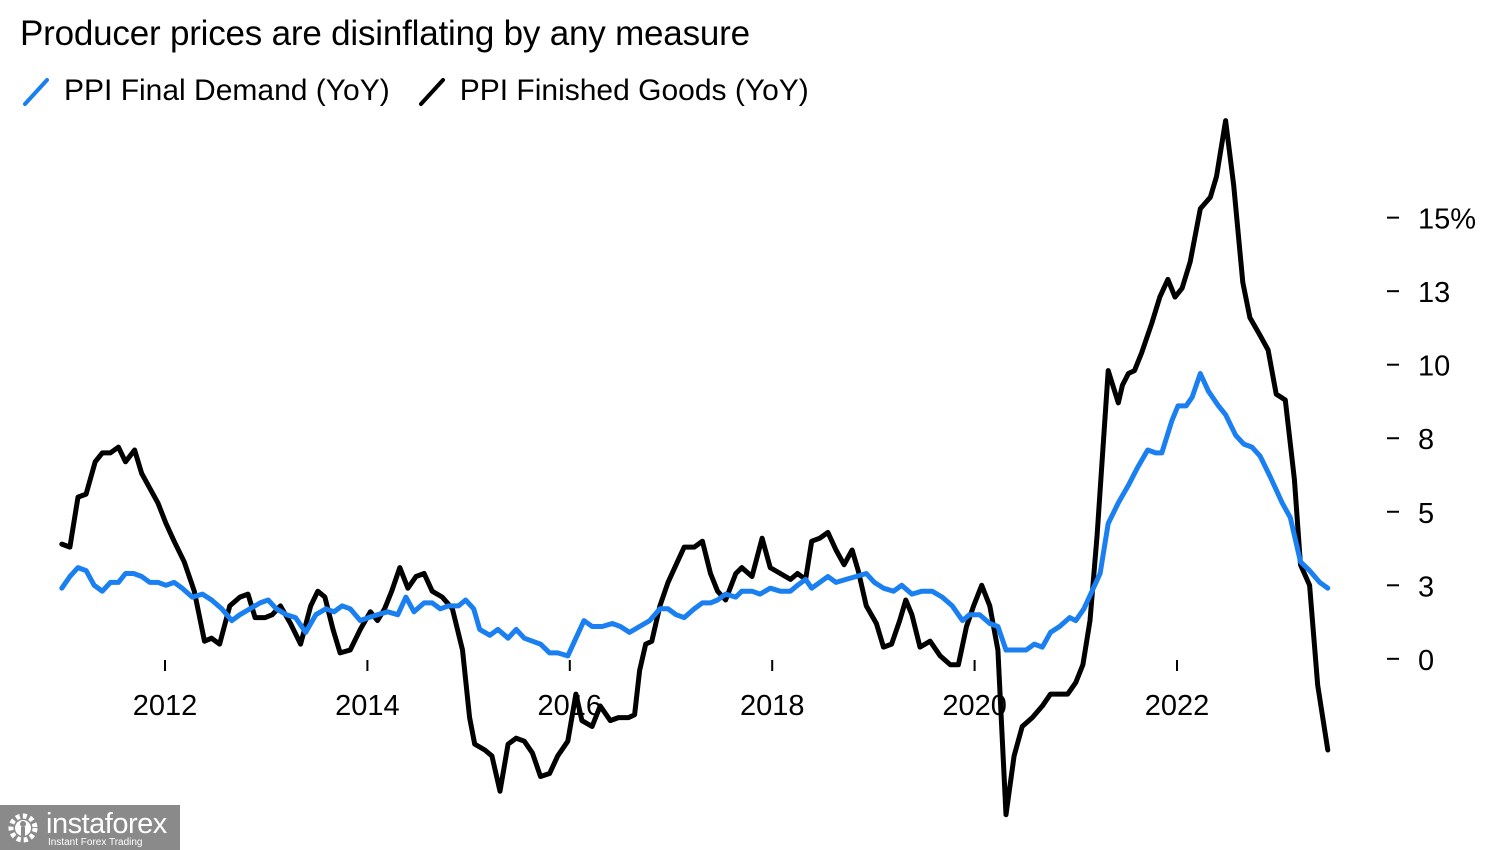 The height and width of the screenshot is (850, 1500). What do you see at coordinates (1434, 293) in the screenshot?
I see `y-tick-label: 13` at bounding box center [1434, 293].